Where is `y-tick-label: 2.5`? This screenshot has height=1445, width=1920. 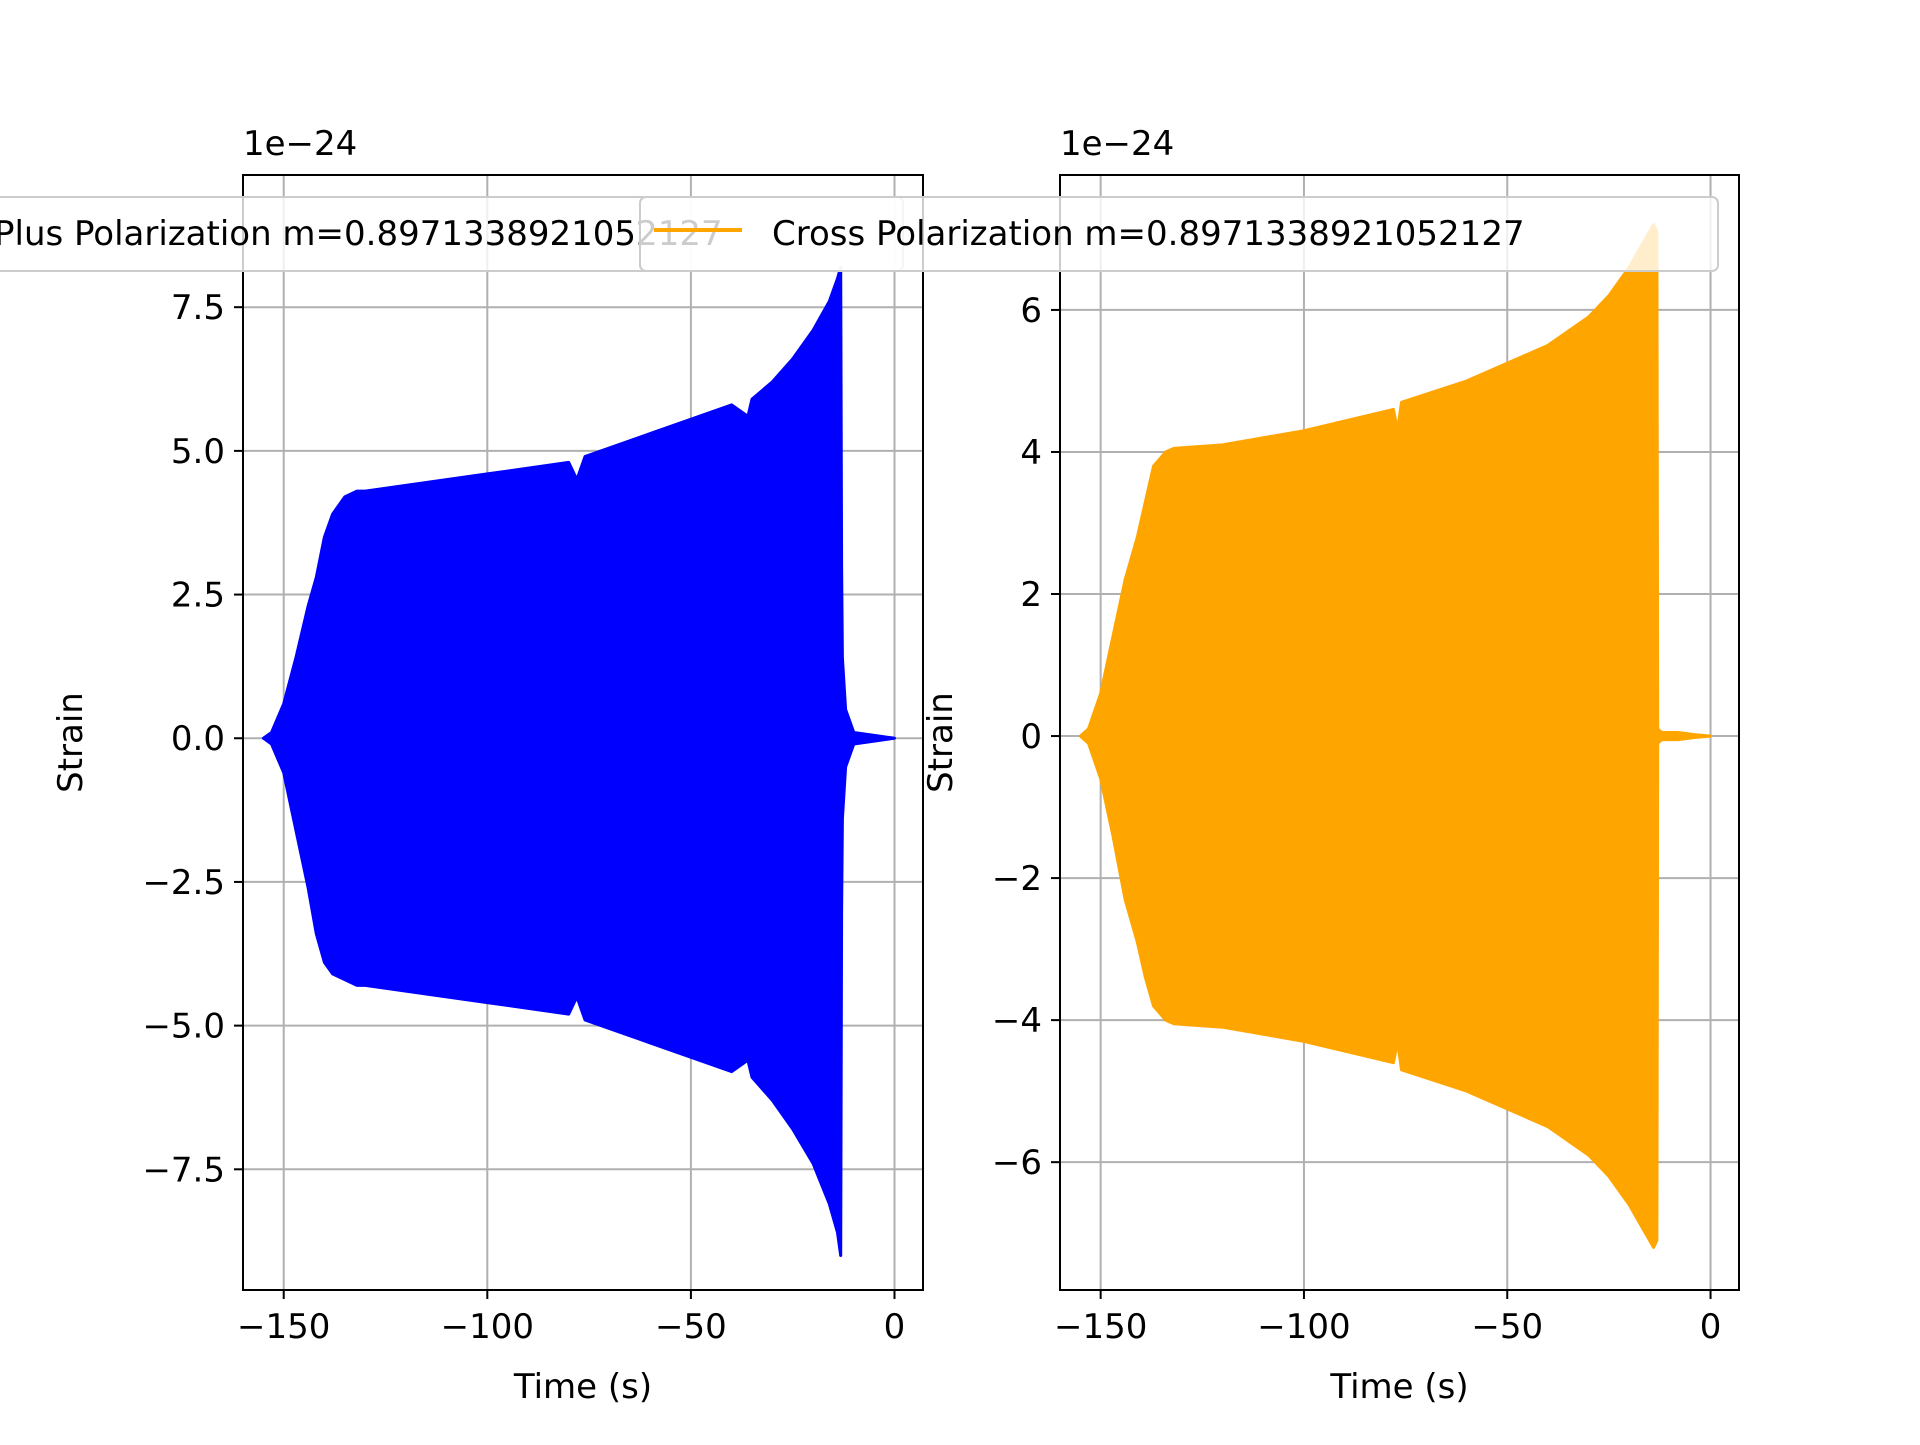 y-tick-label: 2.5 is located at coordinates (198, 596).